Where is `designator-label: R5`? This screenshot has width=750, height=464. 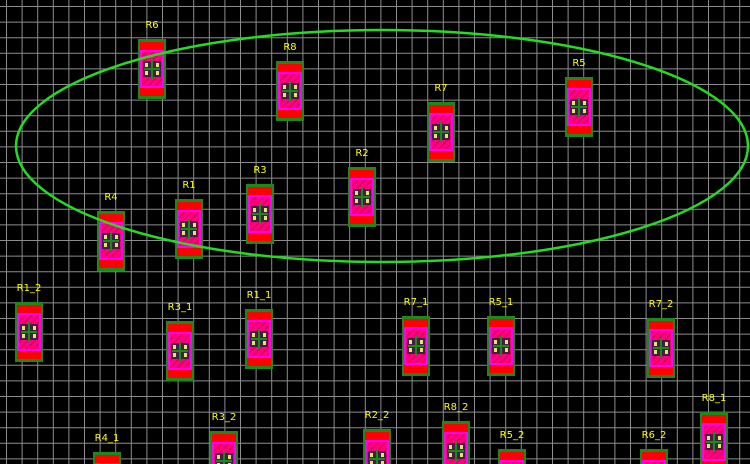
designator-label: R5 is located at coordinates (578, 63).